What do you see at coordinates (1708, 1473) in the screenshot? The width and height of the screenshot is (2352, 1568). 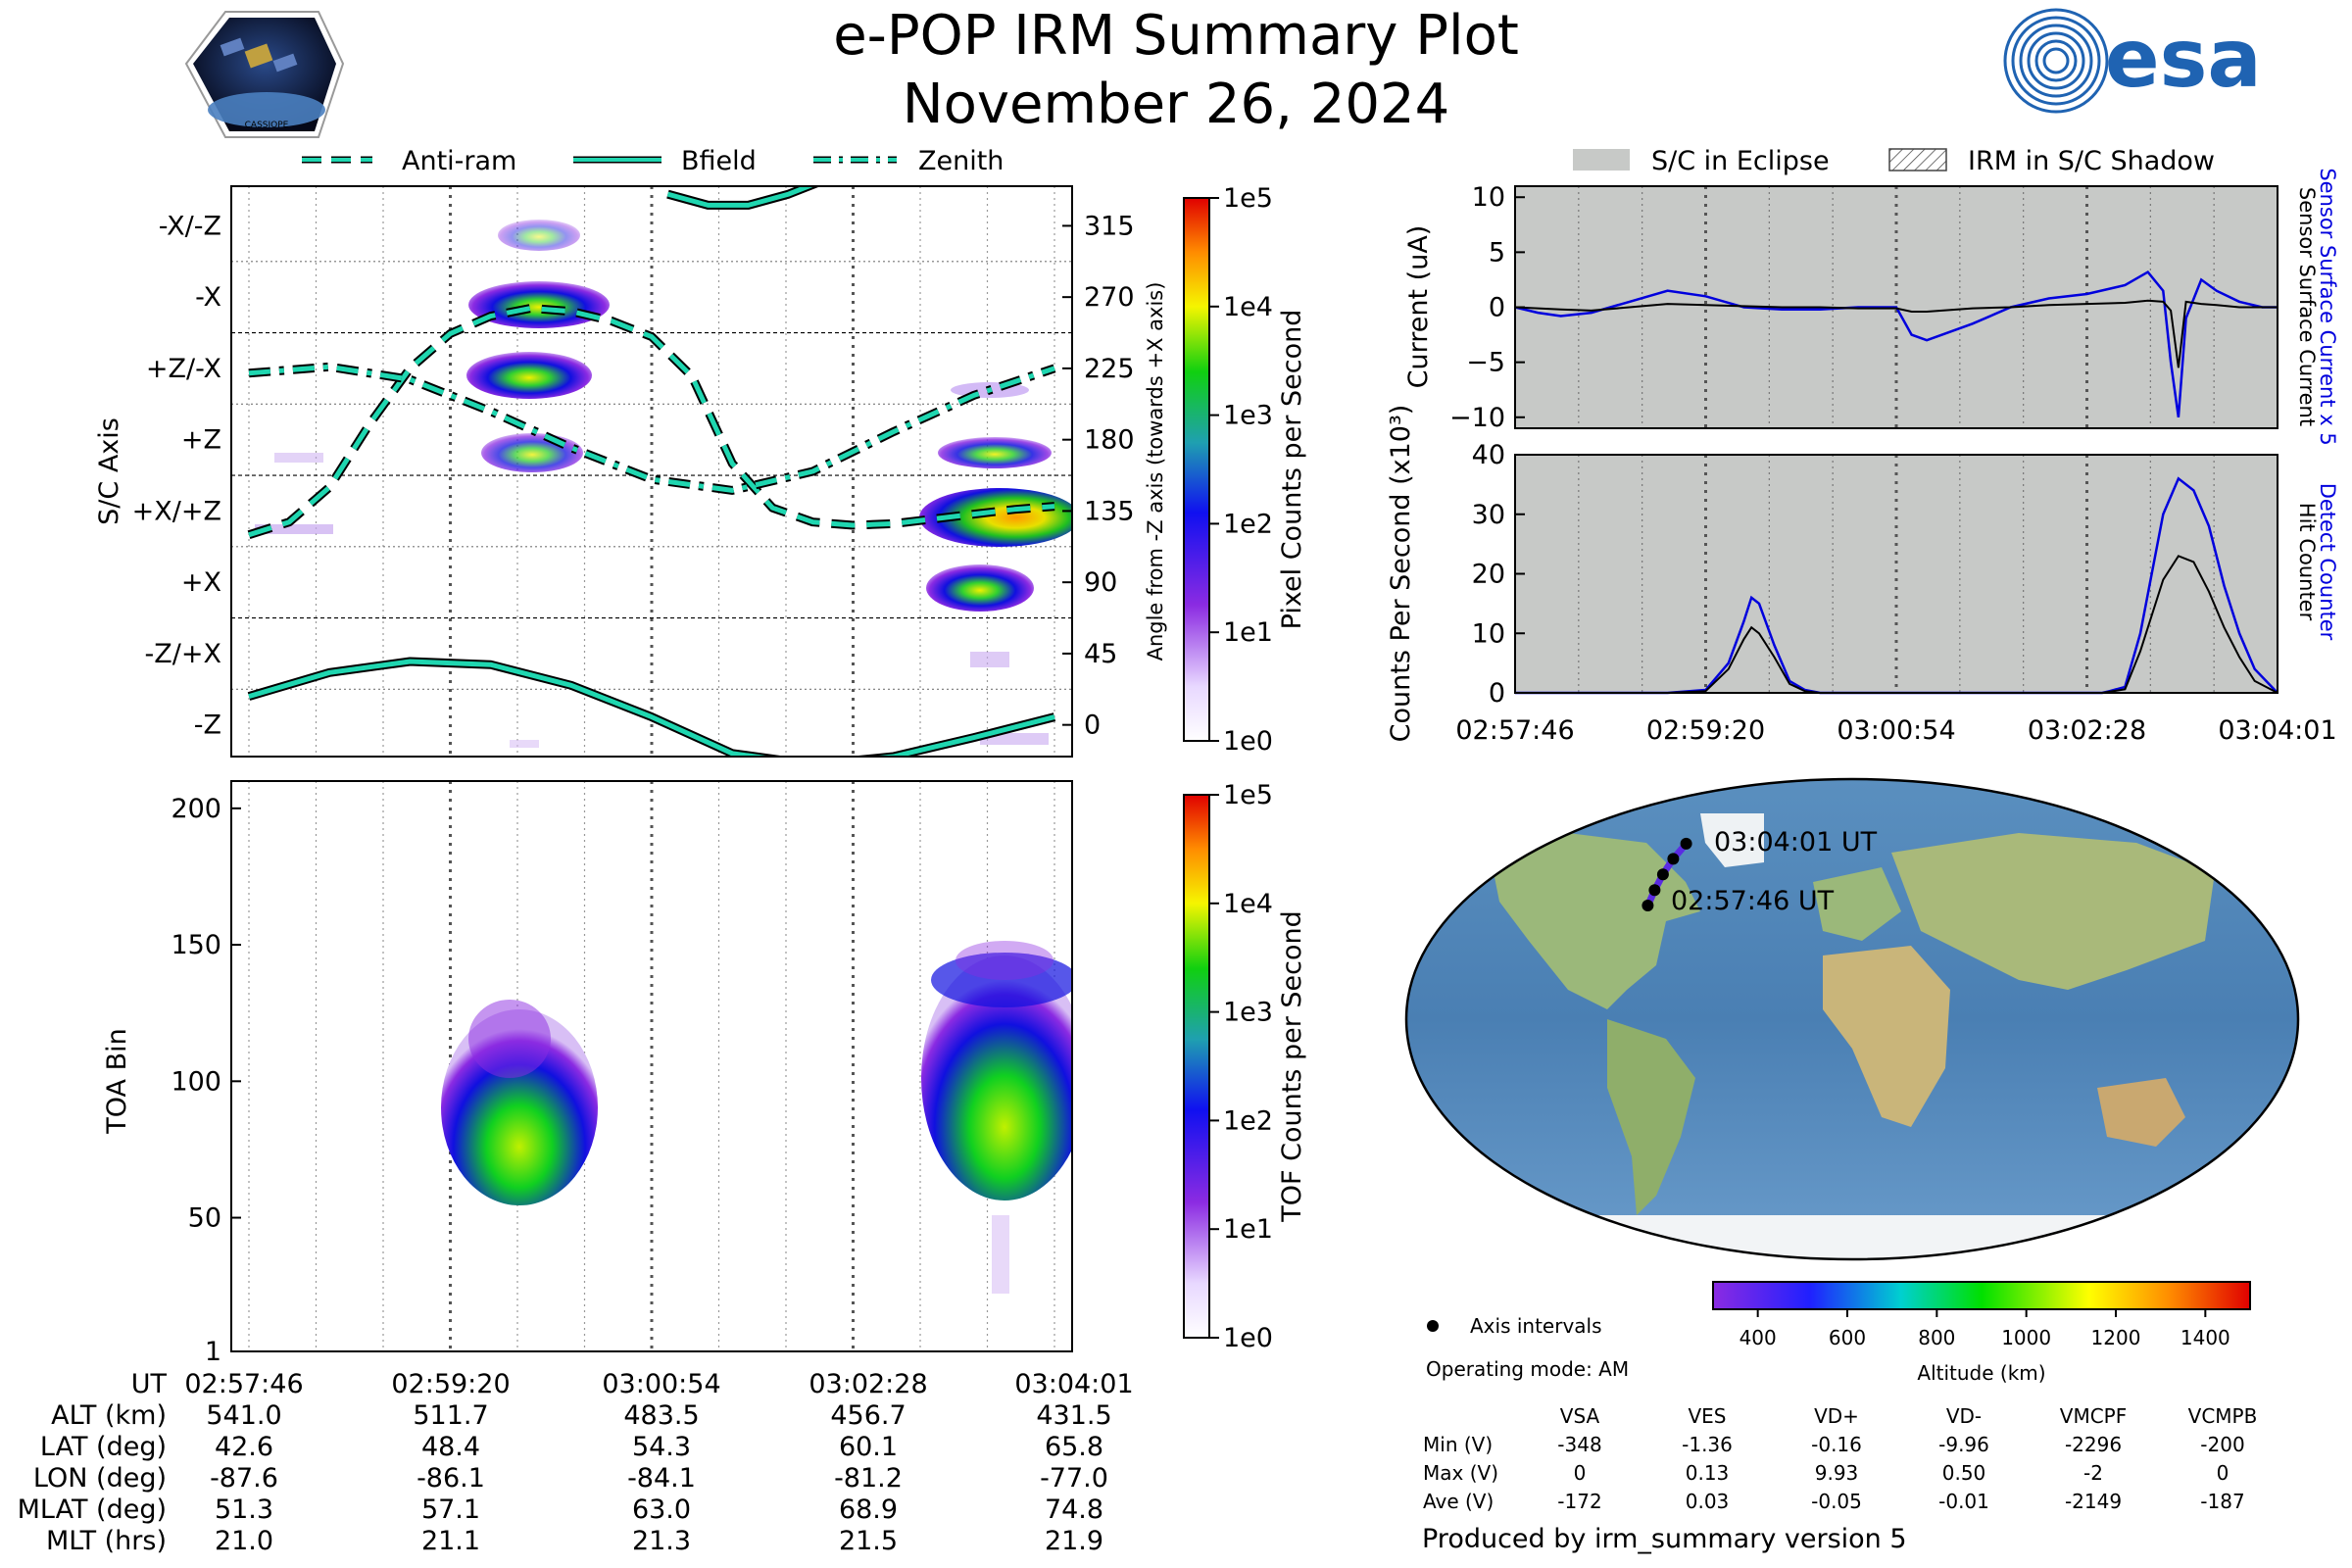 I see `voltage-cell: 0.13` at bounding box center [1708, 1473].